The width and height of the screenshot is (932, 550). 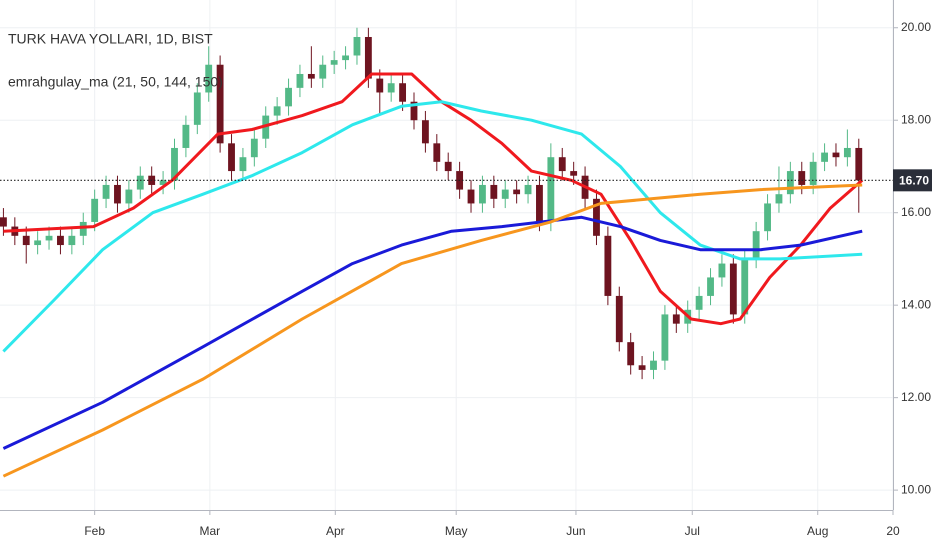 What do you see at coordinates (692, 531) in the screenshot?
I see `x-tick-label: Jul` at bounding box center [692, 531].